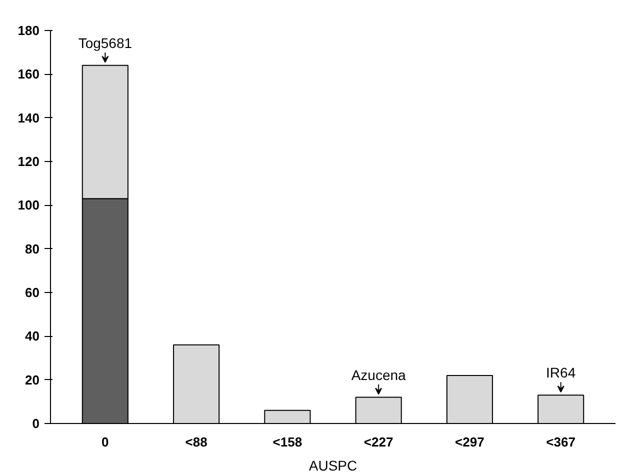 The height and width of the screenshot is (476, 620). Describe the element at coordinates (29, 118) in the screenshot. I see `y-tick-label: 140` at that location.